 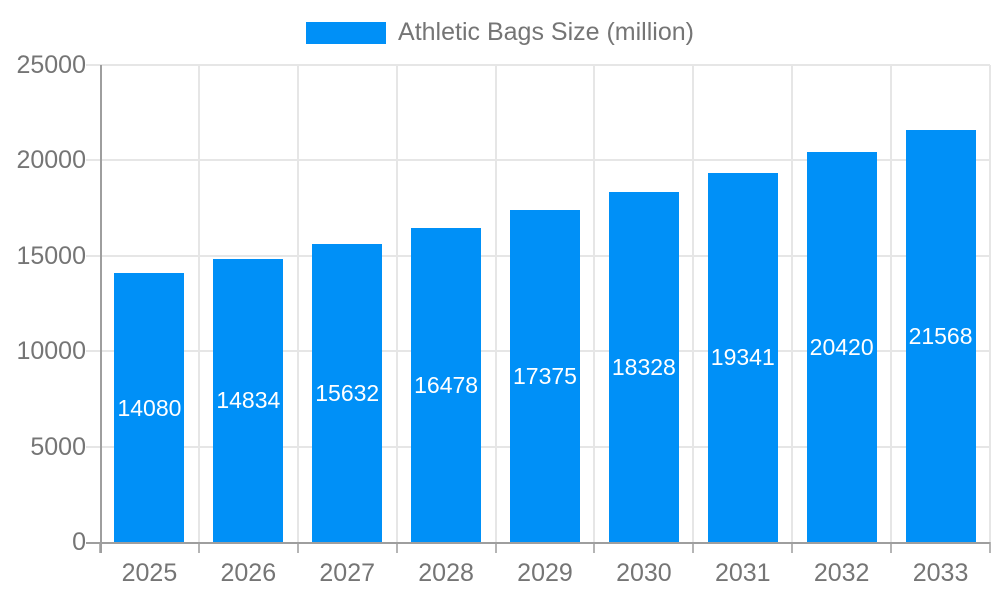 What do you see at coordinates (51, 65) in the screenshot?
I see `y-tick-label: 25000` at bounding box center [51, 65].